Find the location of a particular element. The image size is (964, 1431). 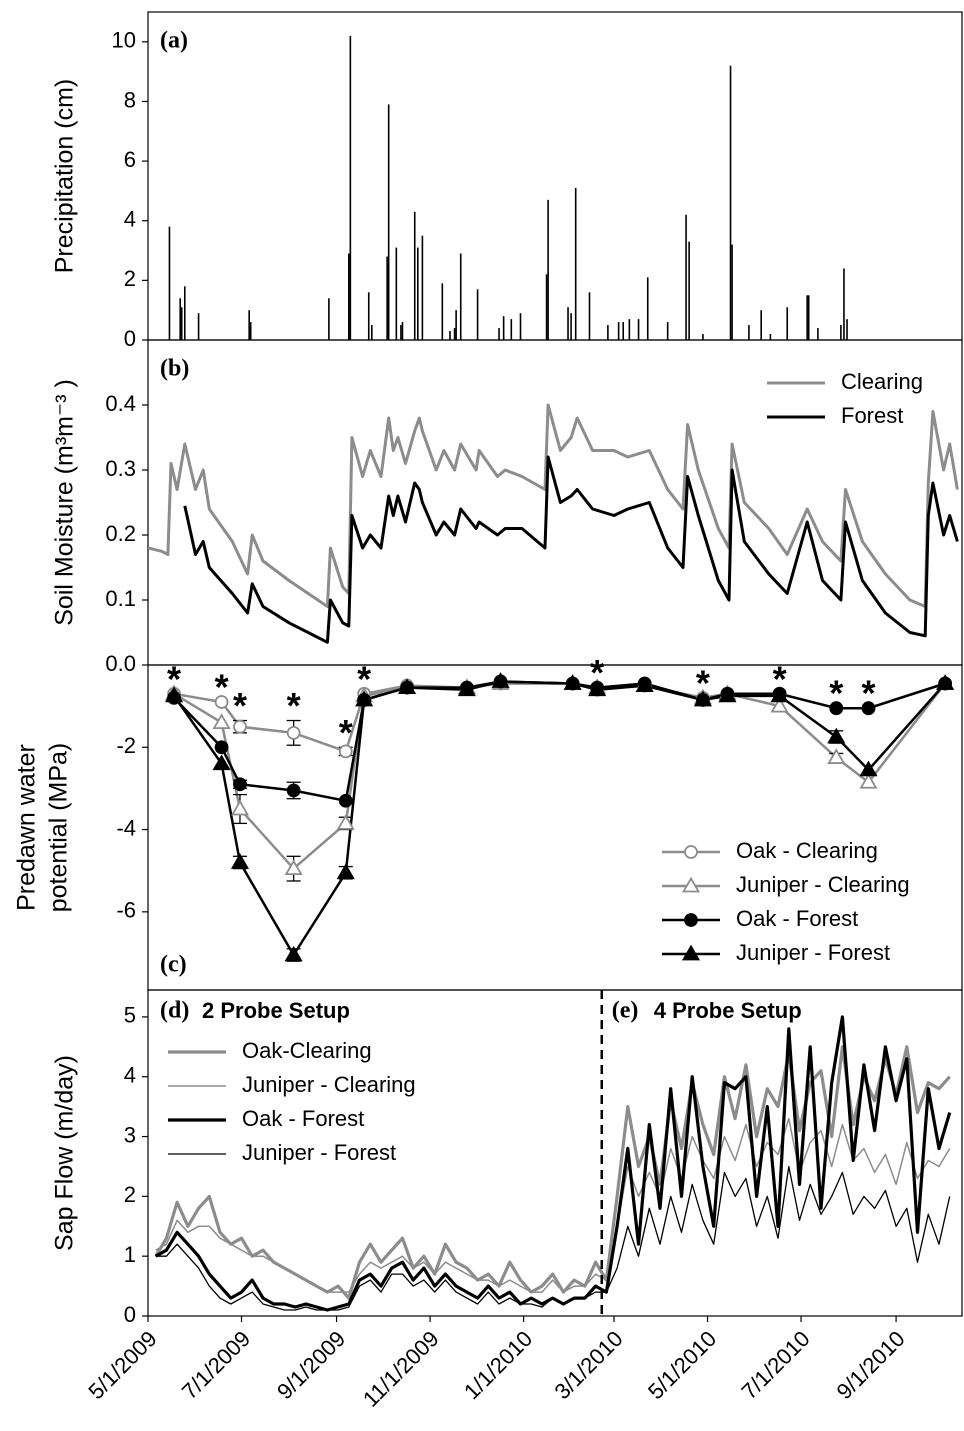

y-tick-label: 1 is located at coordinates (130, 1254).